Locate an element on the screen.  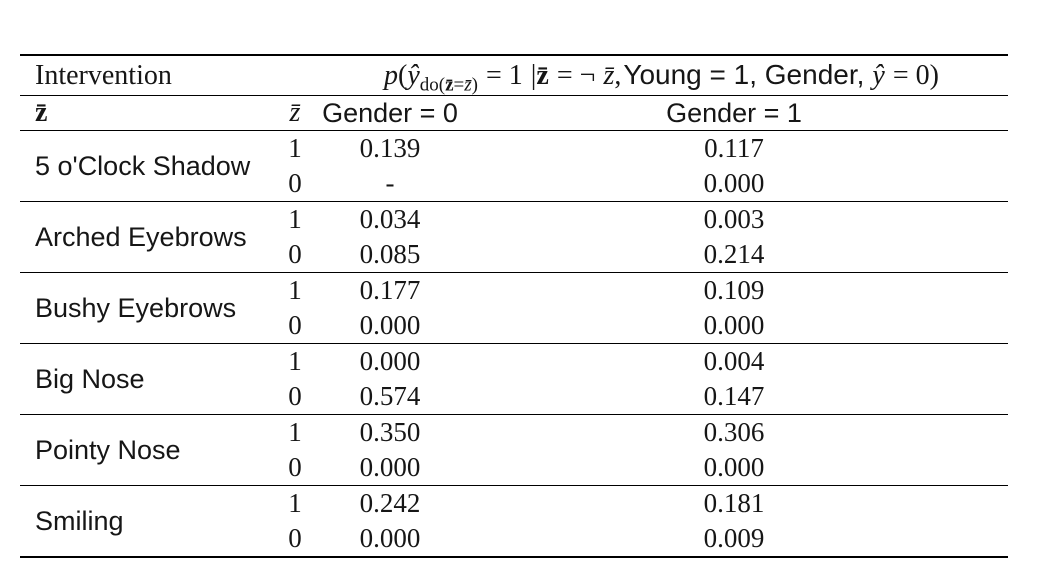
table-row: Arched Eyebrows 1 0.034 0.003 is located at coordinates (514, 237).